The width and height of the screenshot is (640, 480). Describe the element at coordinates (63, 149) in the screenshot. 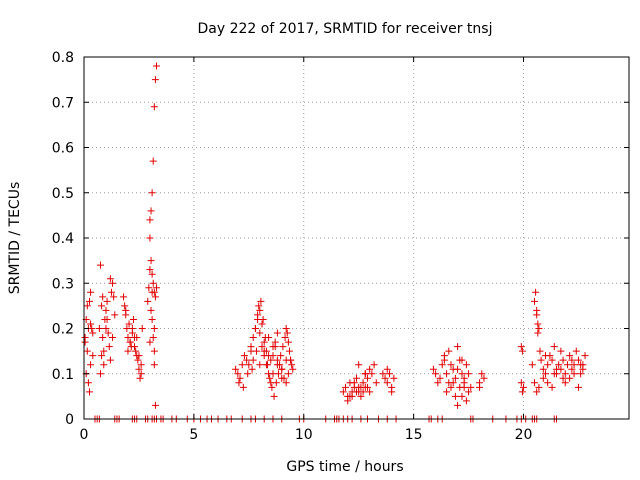

I see `y-tick-label: 0.6` at that location.